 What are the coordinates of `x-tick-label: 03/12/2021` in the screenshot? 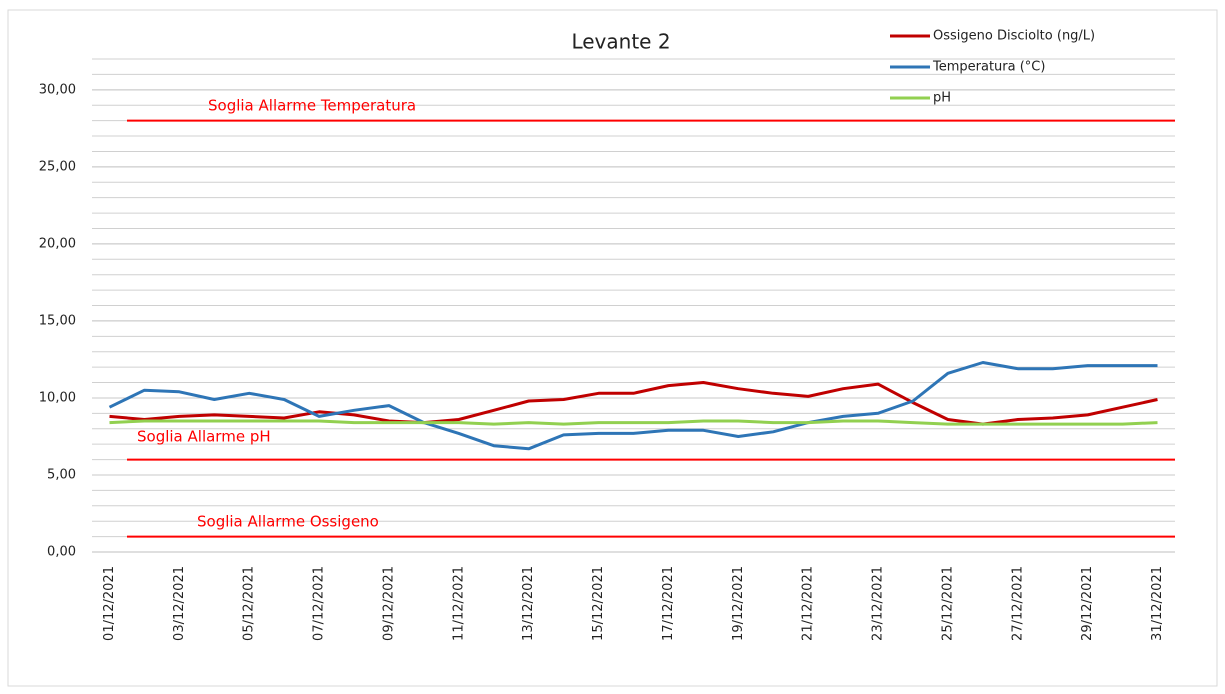 It's located at (179, 603).